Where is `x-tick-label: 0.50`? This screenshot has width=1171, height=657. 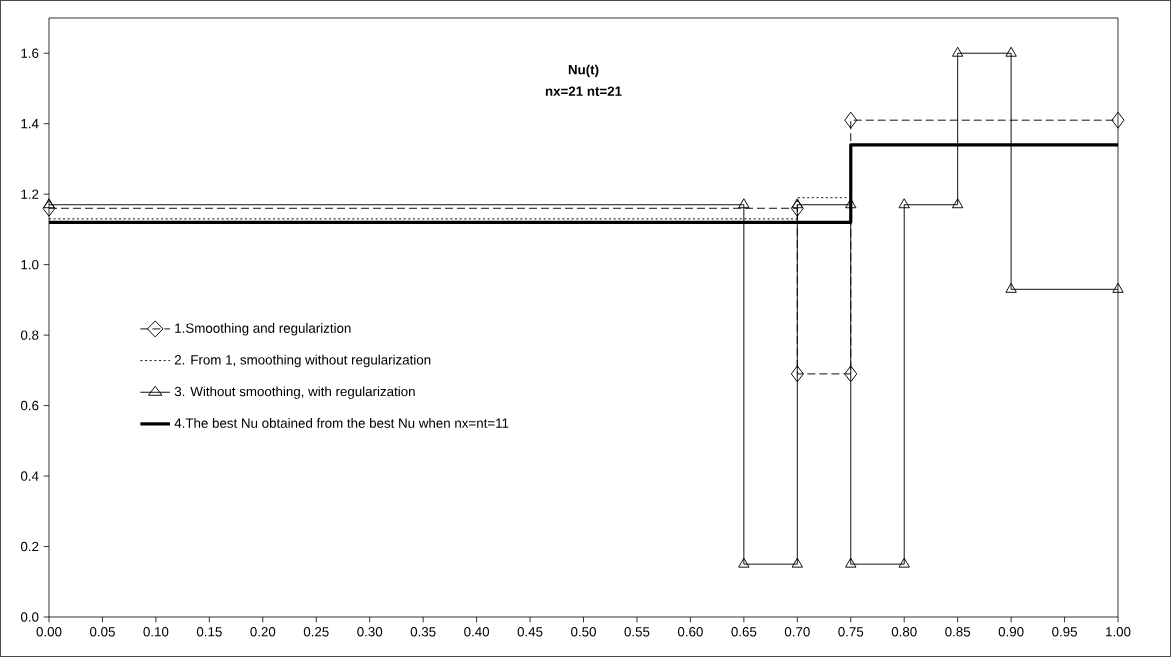 x-tick-label: 0.50 is located at coordinates (583, 632).